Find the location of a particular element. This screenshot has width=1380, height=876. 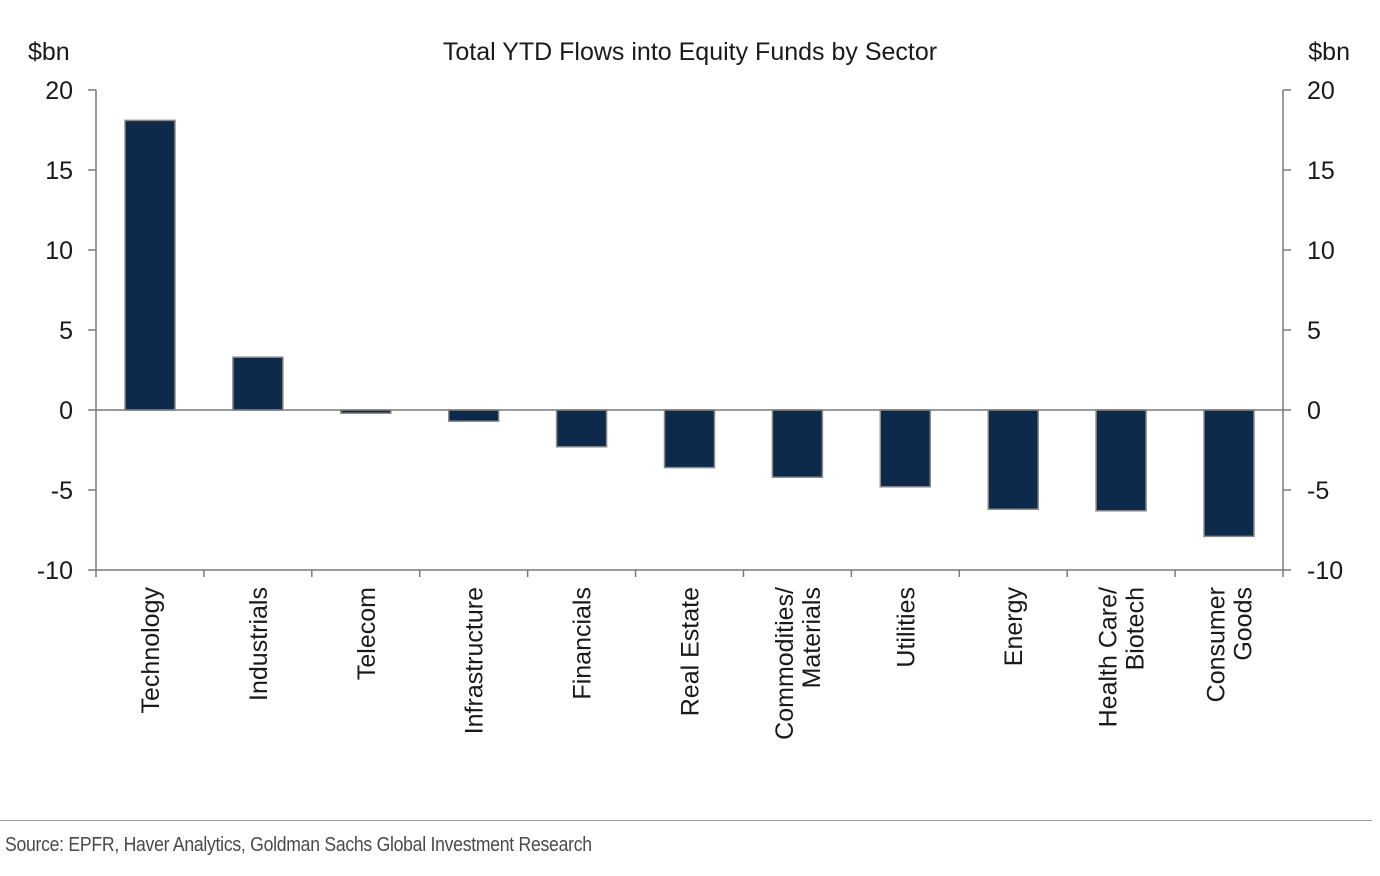

bar-financials is located at coordinates (581, 428).